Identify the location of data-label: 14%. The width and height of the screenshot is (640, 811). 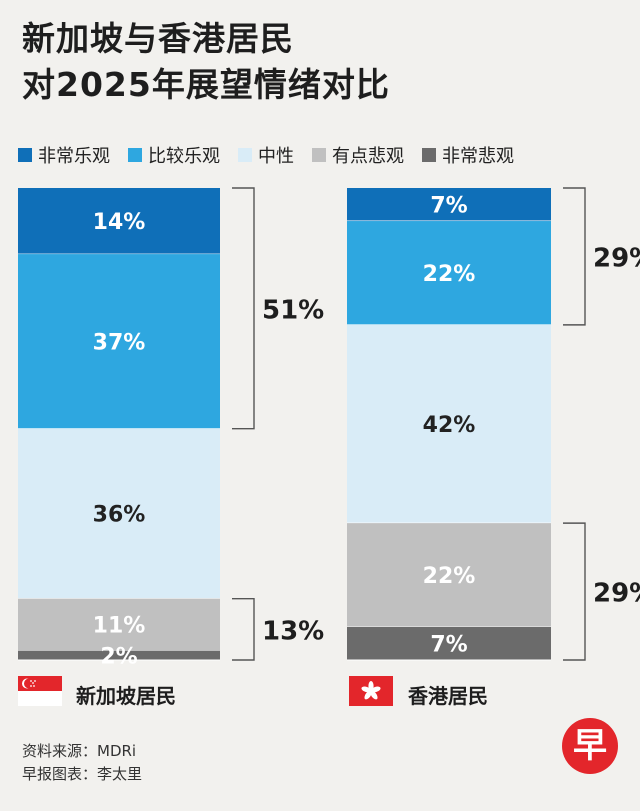
(119, 222).